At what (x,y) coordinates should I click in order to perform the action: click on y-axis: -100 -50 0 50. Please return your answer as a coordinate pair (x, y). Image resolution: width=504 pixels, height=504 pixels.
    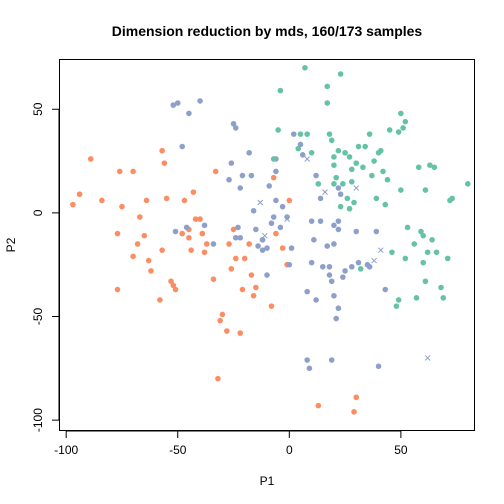
    Looking at the image, I should click on (45, 267).